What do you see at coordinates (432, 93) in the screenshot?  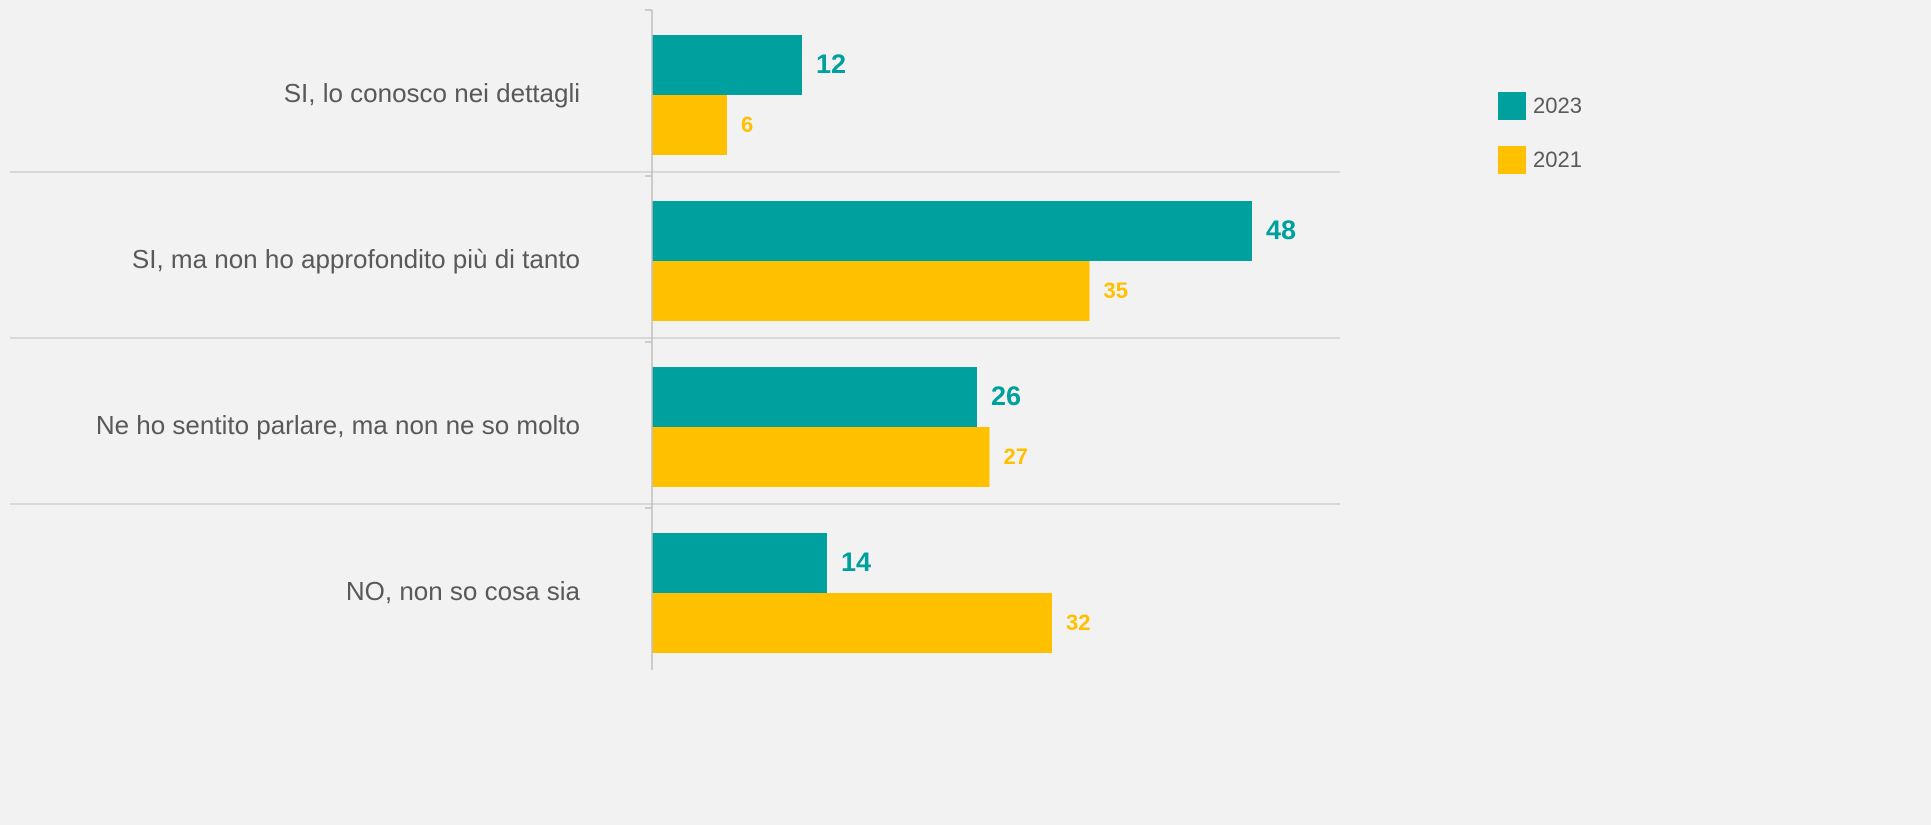 I see `category-label: SI, lo conosco nei dettagli` at bounding box center [432, 93].